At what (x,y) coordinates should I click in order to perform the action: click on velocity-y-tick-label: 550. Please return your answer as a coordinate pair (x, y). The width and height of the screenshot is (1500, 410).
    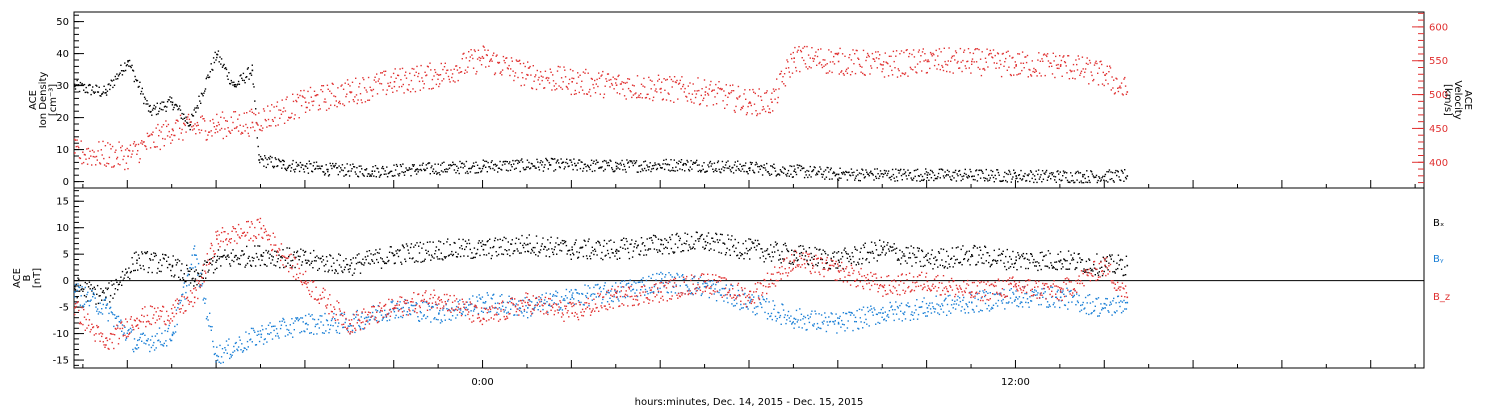
    Looking at the image, I should click on (1438, 61).